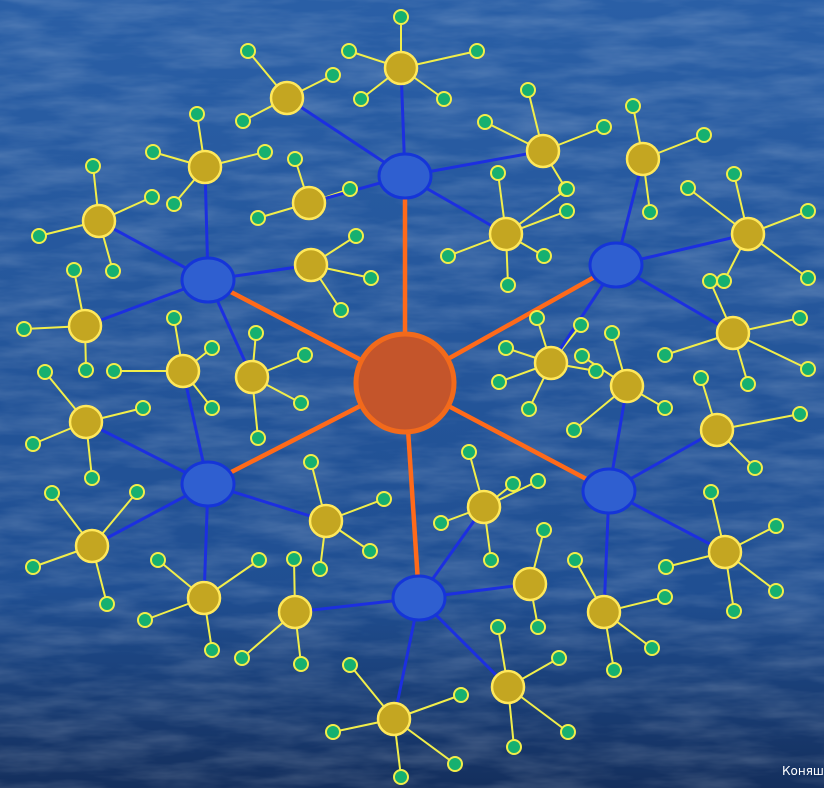 This screenshot has height=788, width=824. Describe the element at coordinates (208, 280) in the screenshot. I see `hub-upper-left` at that location.